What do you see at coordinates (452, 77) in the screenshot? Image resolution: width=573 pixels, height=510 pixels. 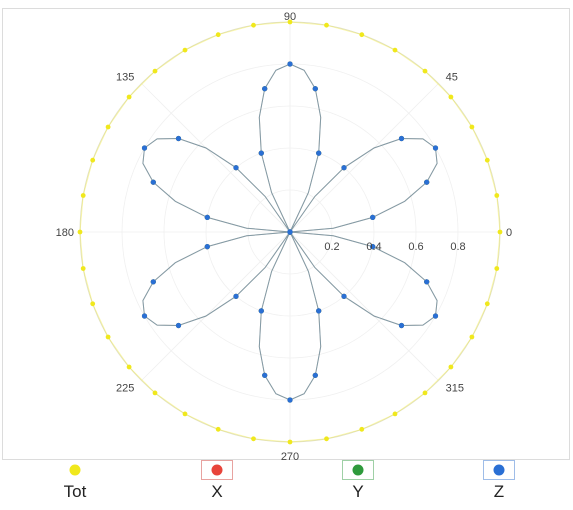 I see `angle-label-45: 45` at bounding box center [452, 77].